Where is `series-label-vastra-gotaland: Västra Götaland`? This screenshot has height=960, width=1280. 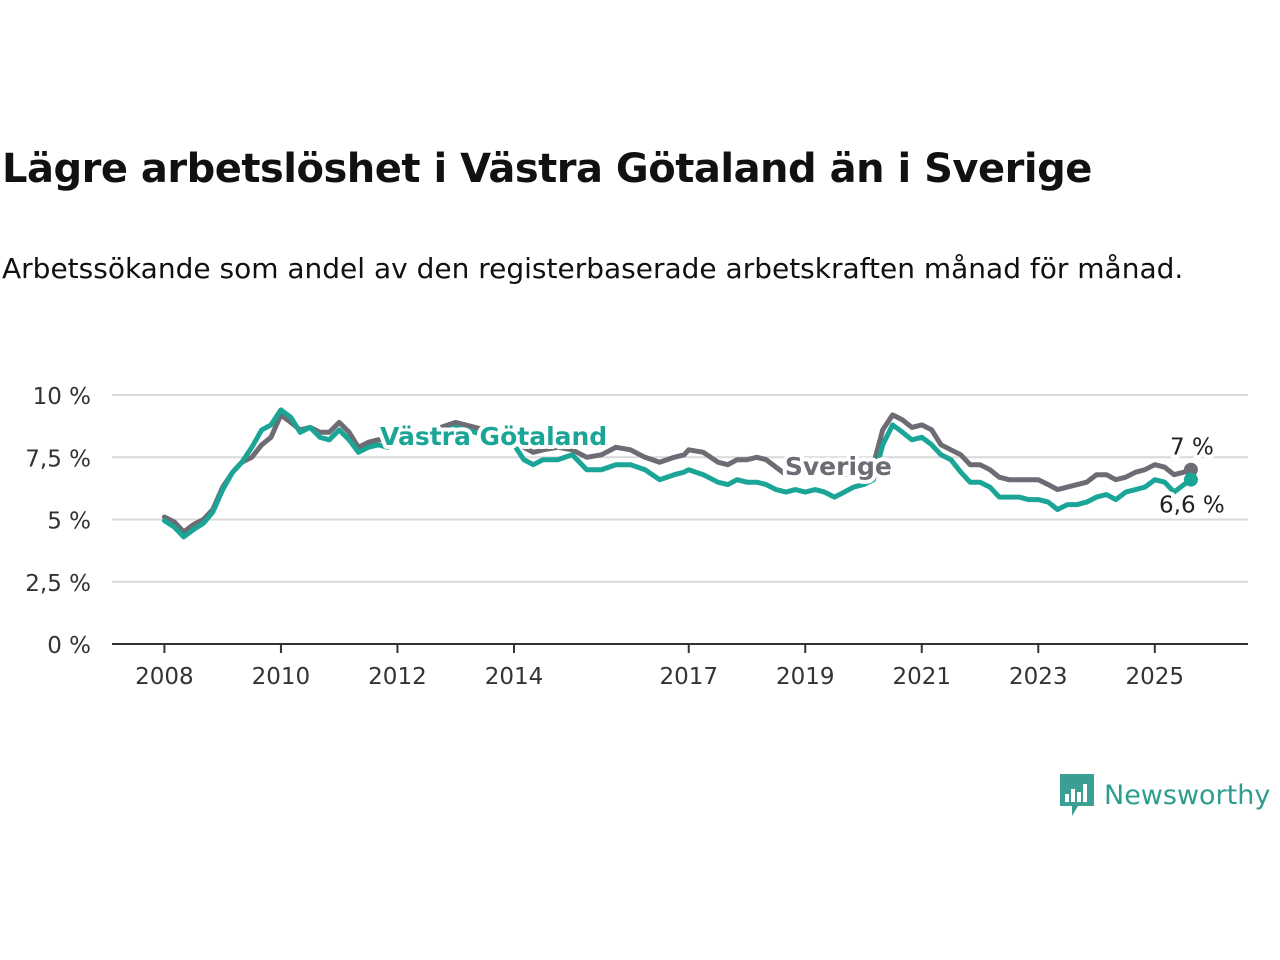 series-label-vastra-gotaland: Västra Götaland is located at coordinates (493, 436).